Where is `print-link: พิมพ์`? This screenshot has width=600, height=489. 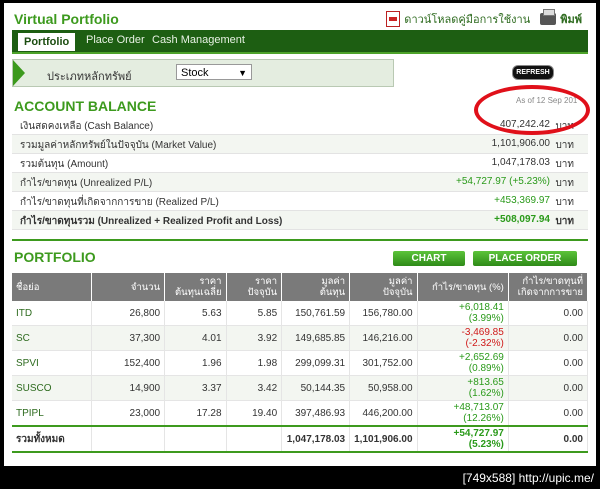 print-link: พิมพ์ is located at coordinates (561, 18).